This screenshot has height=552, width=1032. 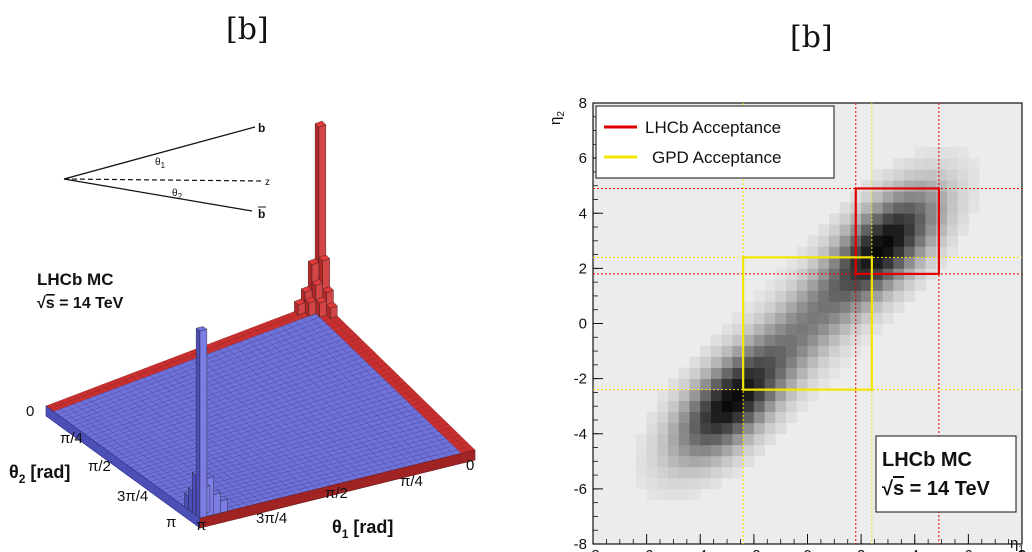 I want to click on x-tick-label: 2, so click(x=861, y=549).